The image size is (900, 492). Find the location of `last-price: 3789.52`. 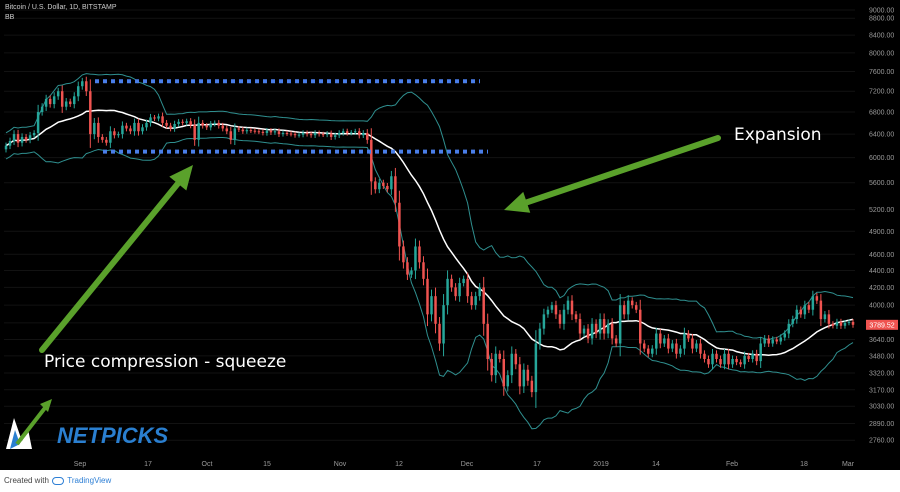

last-price: 3789.52 is located at coordinates (882, 324).